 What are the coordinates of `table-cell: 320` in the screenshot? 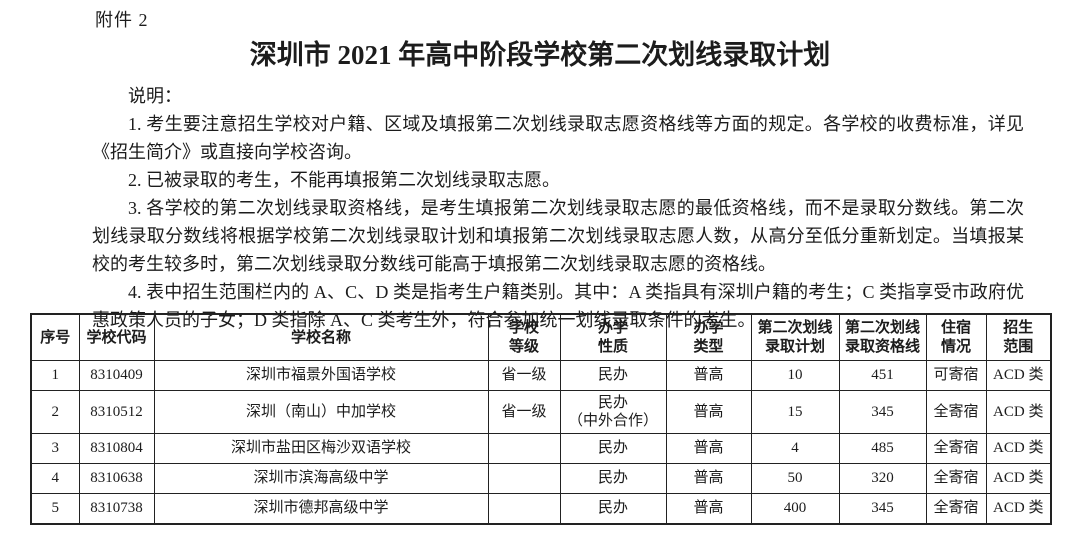 It's located at (882, 478).